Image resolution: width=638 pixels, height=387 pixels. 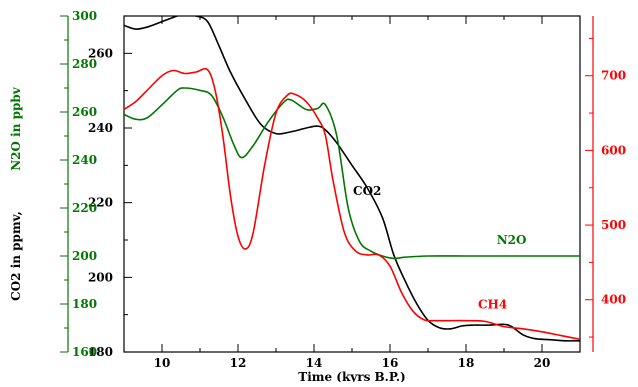 What do you see at coordinates (162, 363) in the screenshot?
I see `x-tick-label: 10` at bounding box center [162, 363].